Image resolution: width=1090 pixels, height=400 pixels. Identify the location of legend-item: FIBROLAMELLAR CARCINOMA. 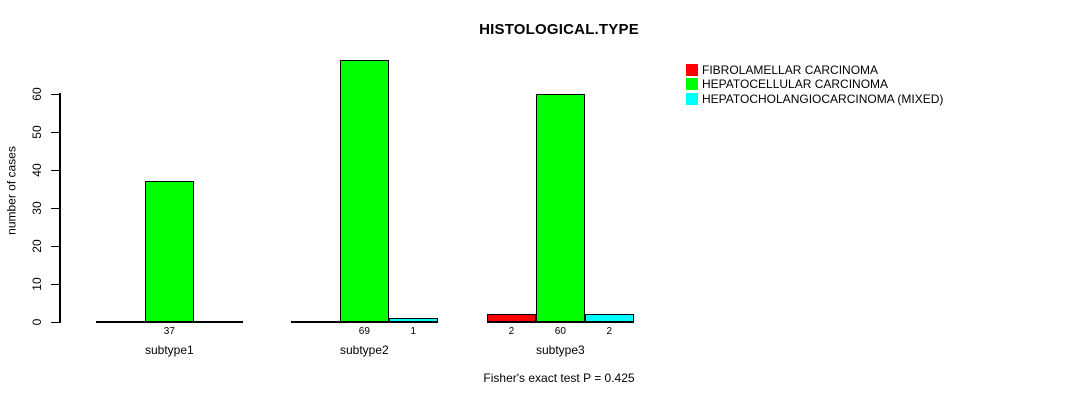
(814, 70).